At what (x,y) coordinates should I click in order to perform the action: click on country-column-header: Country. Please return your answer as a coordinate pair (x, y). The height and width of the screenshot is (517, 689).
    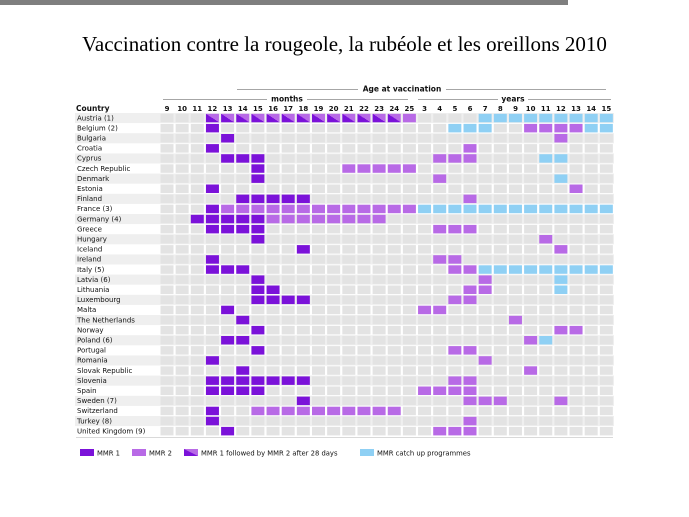
    Looking at the image, I should click on (93, 108).